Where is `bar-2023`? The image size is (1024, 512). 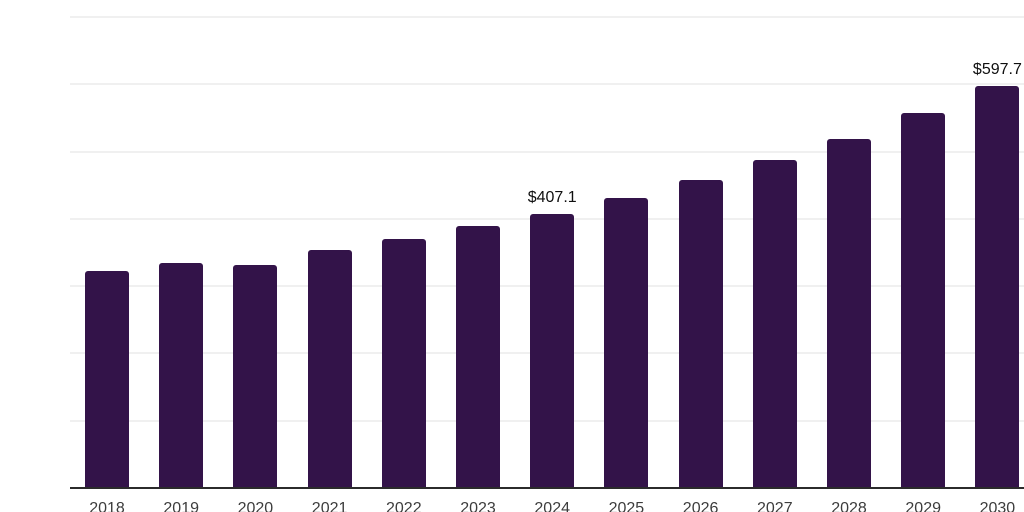 bar-2023 is located at coordinates (478, 357).